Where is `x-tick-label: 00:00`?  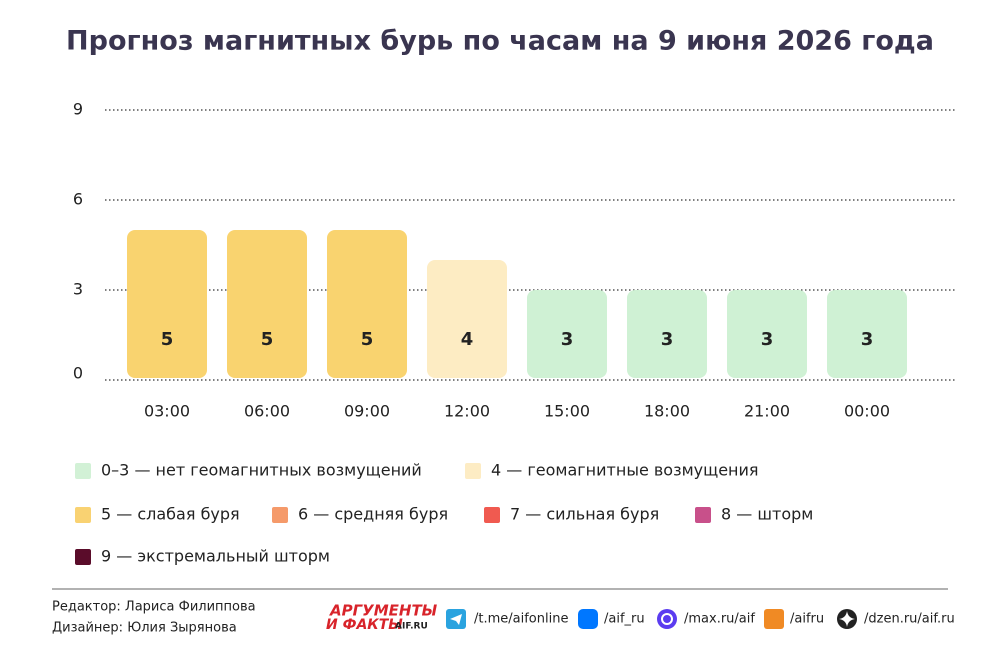 x-tick-label: 00:00 is located at coordinates (867, 411).